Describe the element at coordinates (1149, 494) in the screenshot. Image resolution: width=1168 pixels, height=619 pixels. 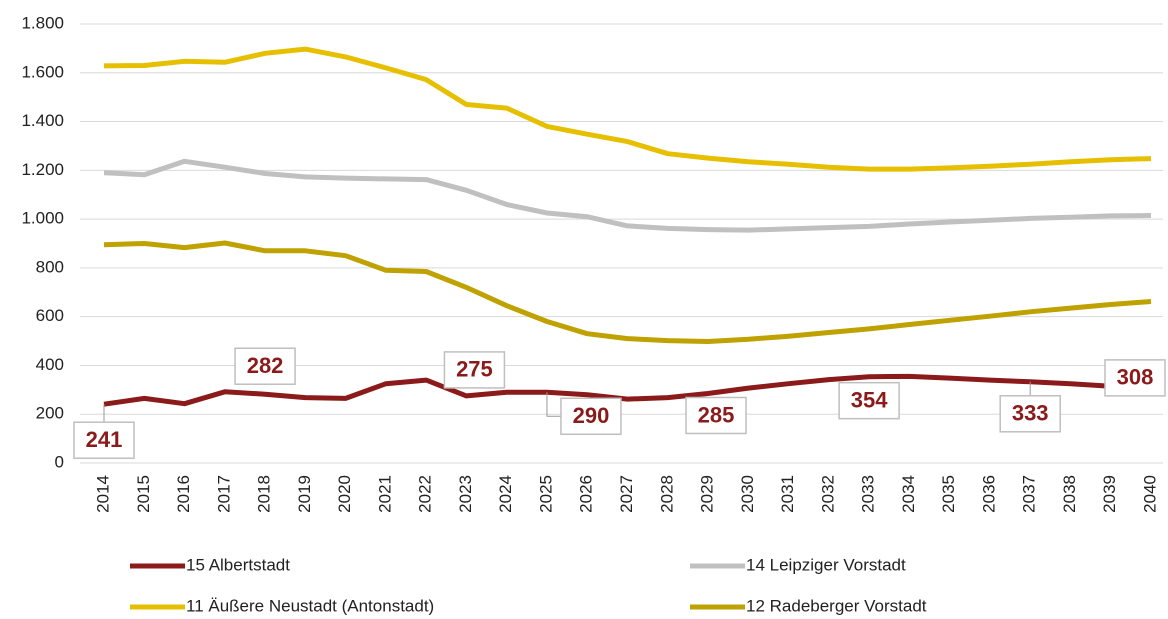
I see `x-tick-label: 2040` at that location.